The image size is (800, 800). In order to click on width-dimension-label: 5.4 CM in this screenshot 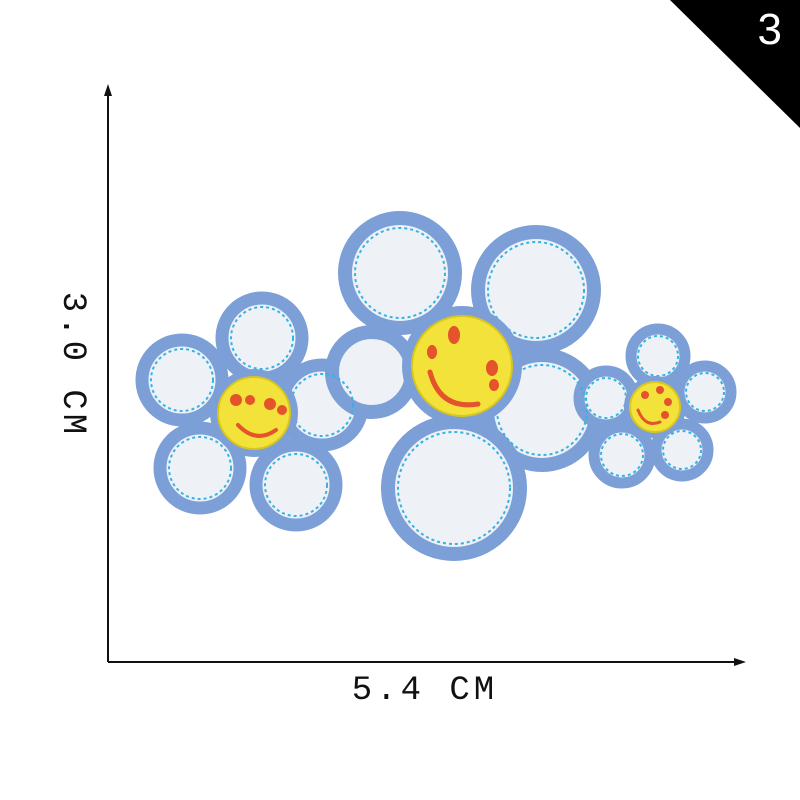, I will do `click(425, 691)`.